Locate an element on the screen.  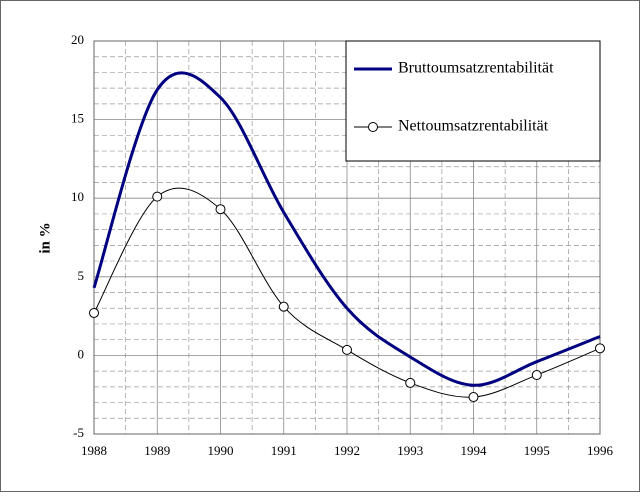
x-tick-label: 1996 is located at coordinates (600, 450).